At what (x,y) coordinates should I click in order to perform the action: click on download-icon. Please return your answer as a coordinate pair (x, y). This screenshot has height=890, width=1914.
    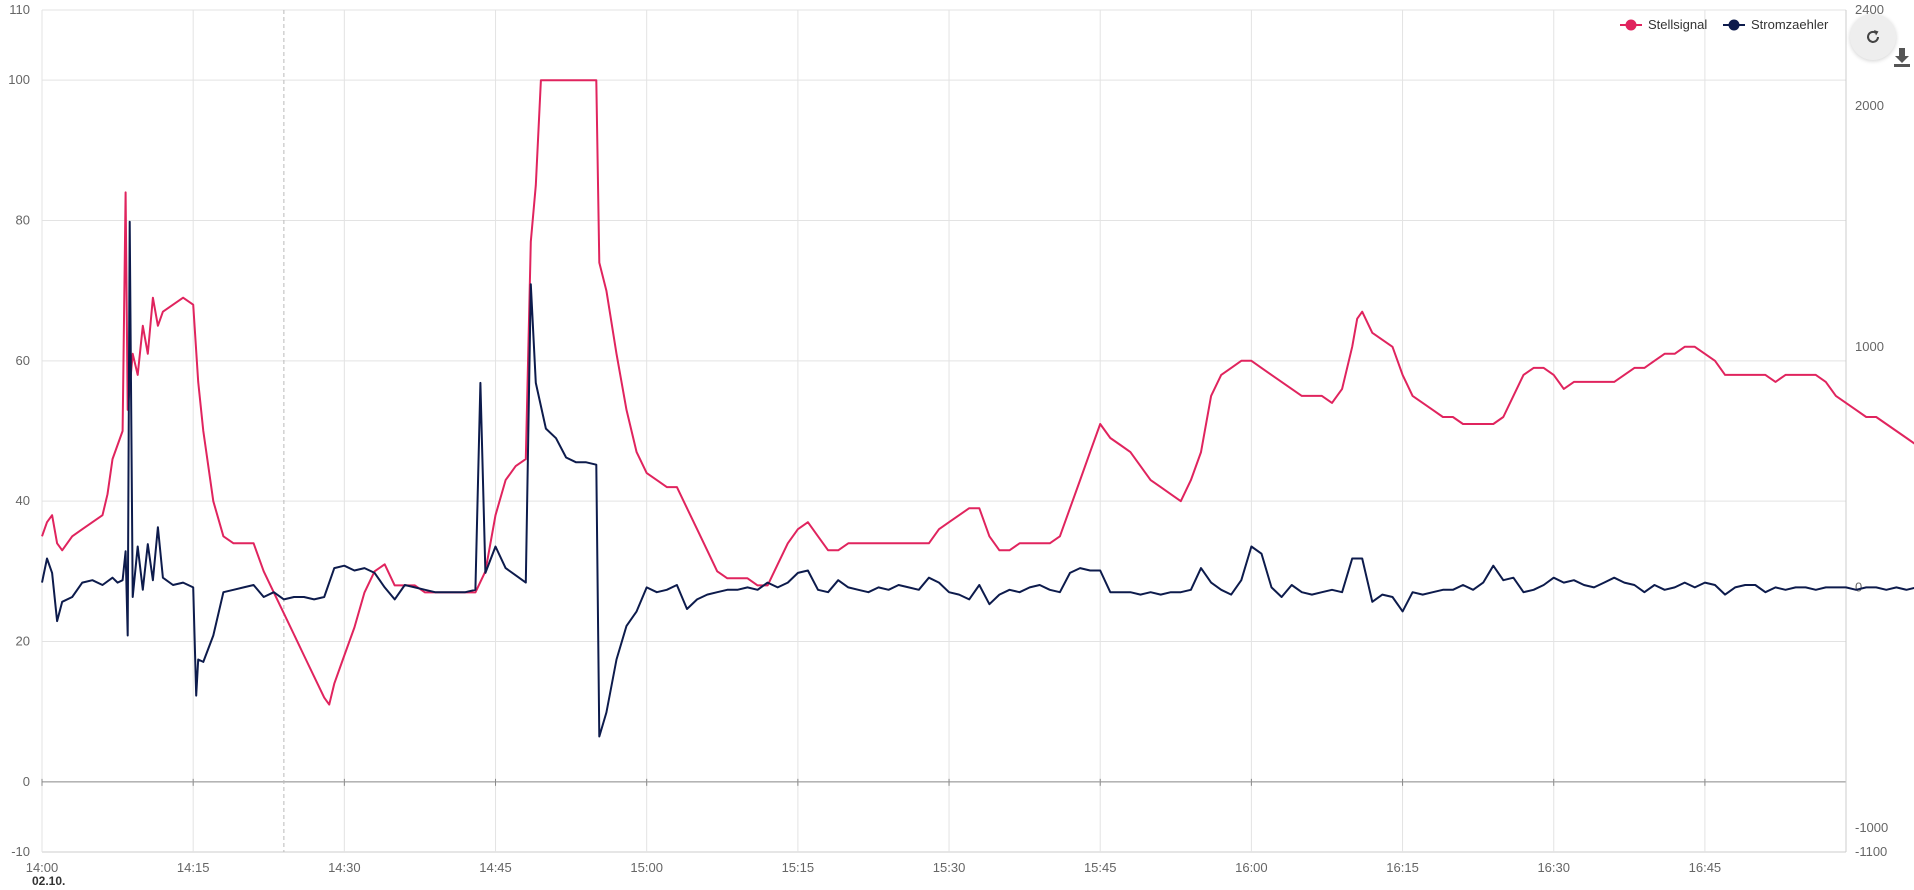
    Looking at the image, I should click on (1902, 57).